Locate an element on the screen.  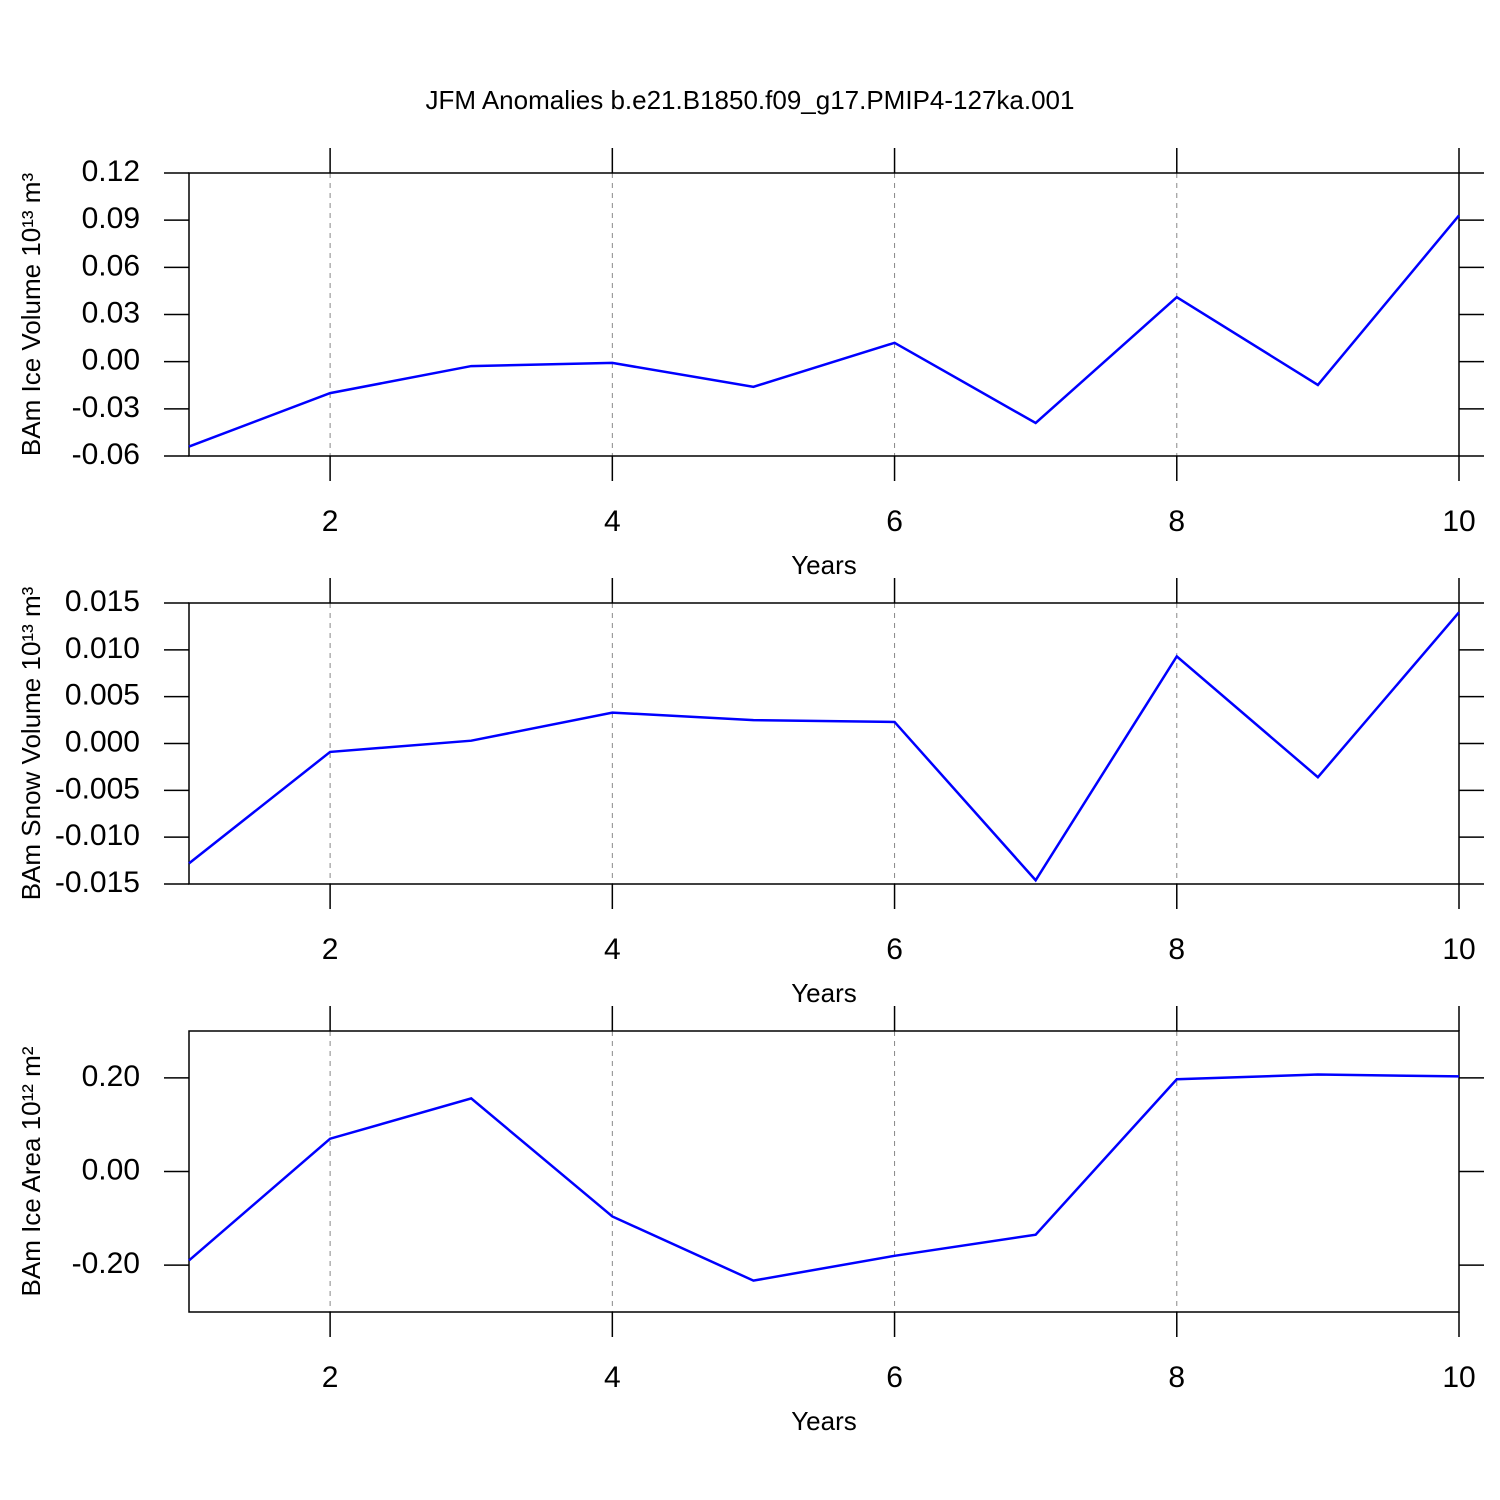
y-tick-label: 0.20 is located at coordinates (111, 1076).